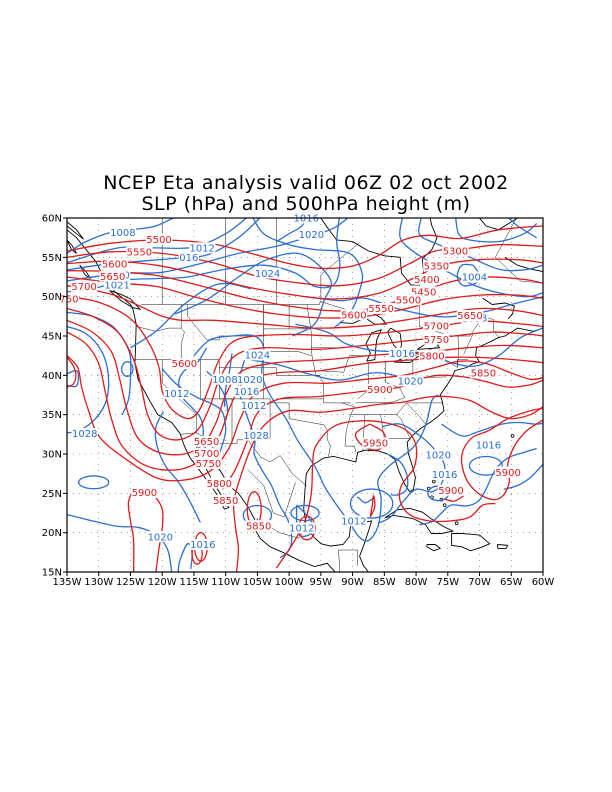 The height and width of the screenshot is (792, 612). I want to click on x-tick-label: 130W, so click(98, 582).